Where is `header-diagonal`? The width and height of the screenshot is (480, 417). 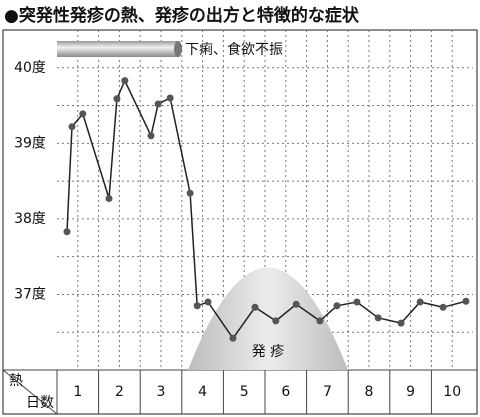 header-diagonal is located at coordinates (30, 392).